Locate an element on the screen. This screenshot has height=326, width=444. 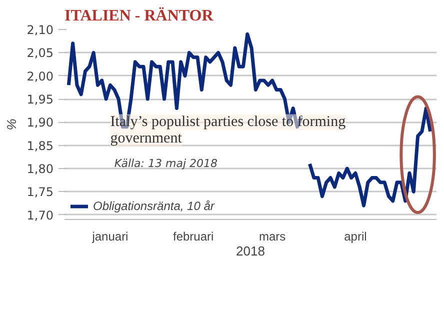
y-tick-label: 1,95 is located at coordinates (40, 99).